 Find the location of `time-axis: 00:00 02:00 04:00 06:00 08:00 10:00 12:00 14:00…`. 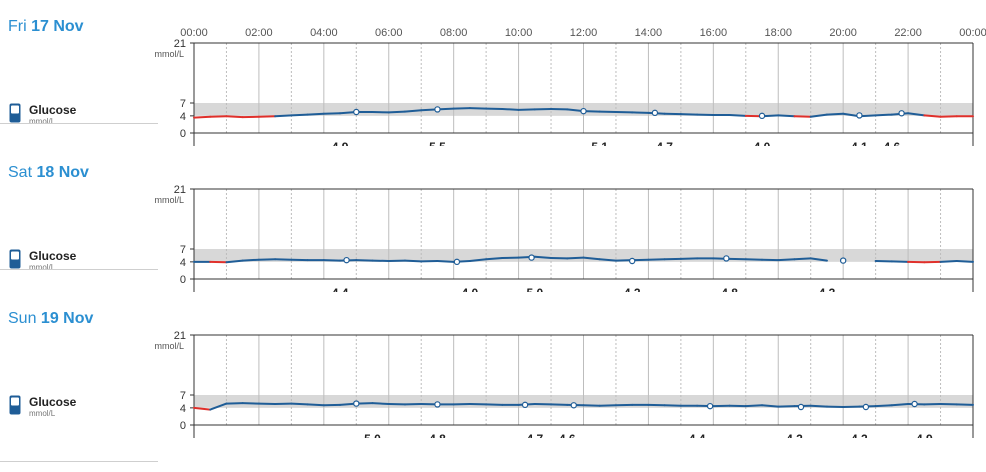

time-axis: 00:00 02:00 04:00 06:00 08:00 10:00 12:00 14:00… is located at coordinates (583, 33).